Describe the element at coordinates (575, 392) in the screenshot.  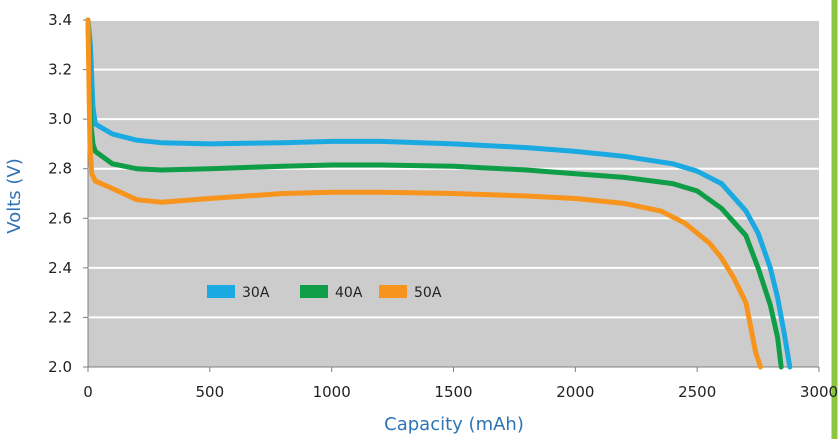
I see `x-tick-label: 2000` at that location.